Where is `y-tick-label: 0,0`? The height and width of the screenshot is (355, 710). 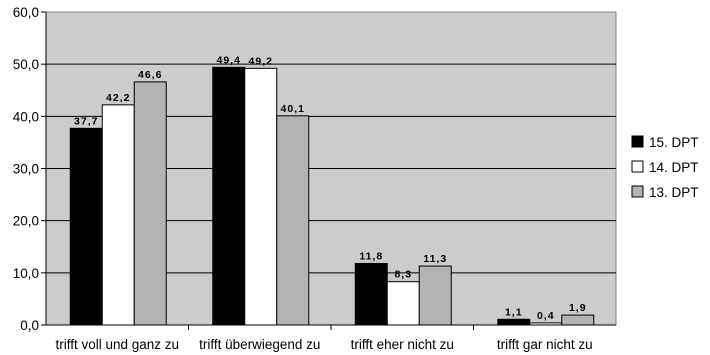 y-tick-label: 0,0 is located at coordinates (29, 325).